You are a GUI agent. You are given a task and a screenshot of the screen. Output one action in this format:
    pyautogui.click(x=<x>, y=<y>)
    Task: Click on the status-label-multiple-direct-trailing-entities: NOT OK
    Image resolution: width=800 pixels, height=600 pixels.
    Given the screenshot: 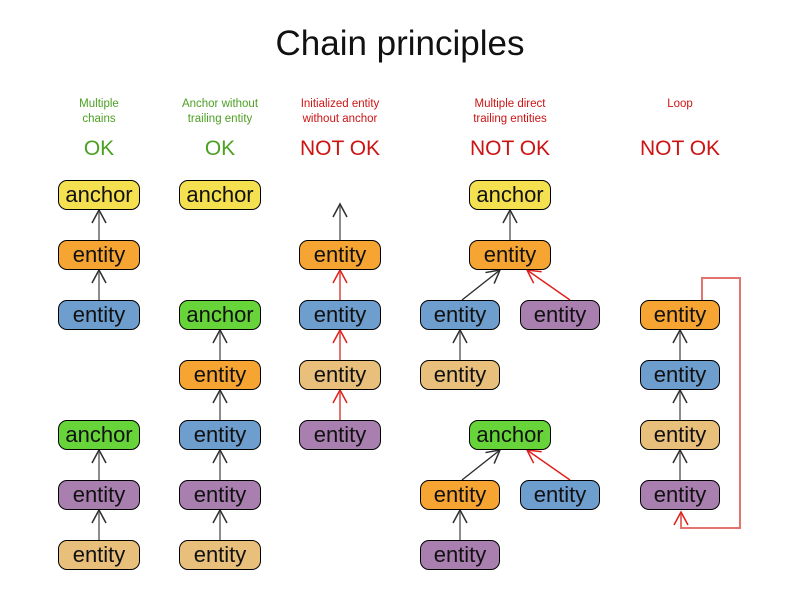 What is the action you would take?
    pyautogui.click(x=510, y=148)
    